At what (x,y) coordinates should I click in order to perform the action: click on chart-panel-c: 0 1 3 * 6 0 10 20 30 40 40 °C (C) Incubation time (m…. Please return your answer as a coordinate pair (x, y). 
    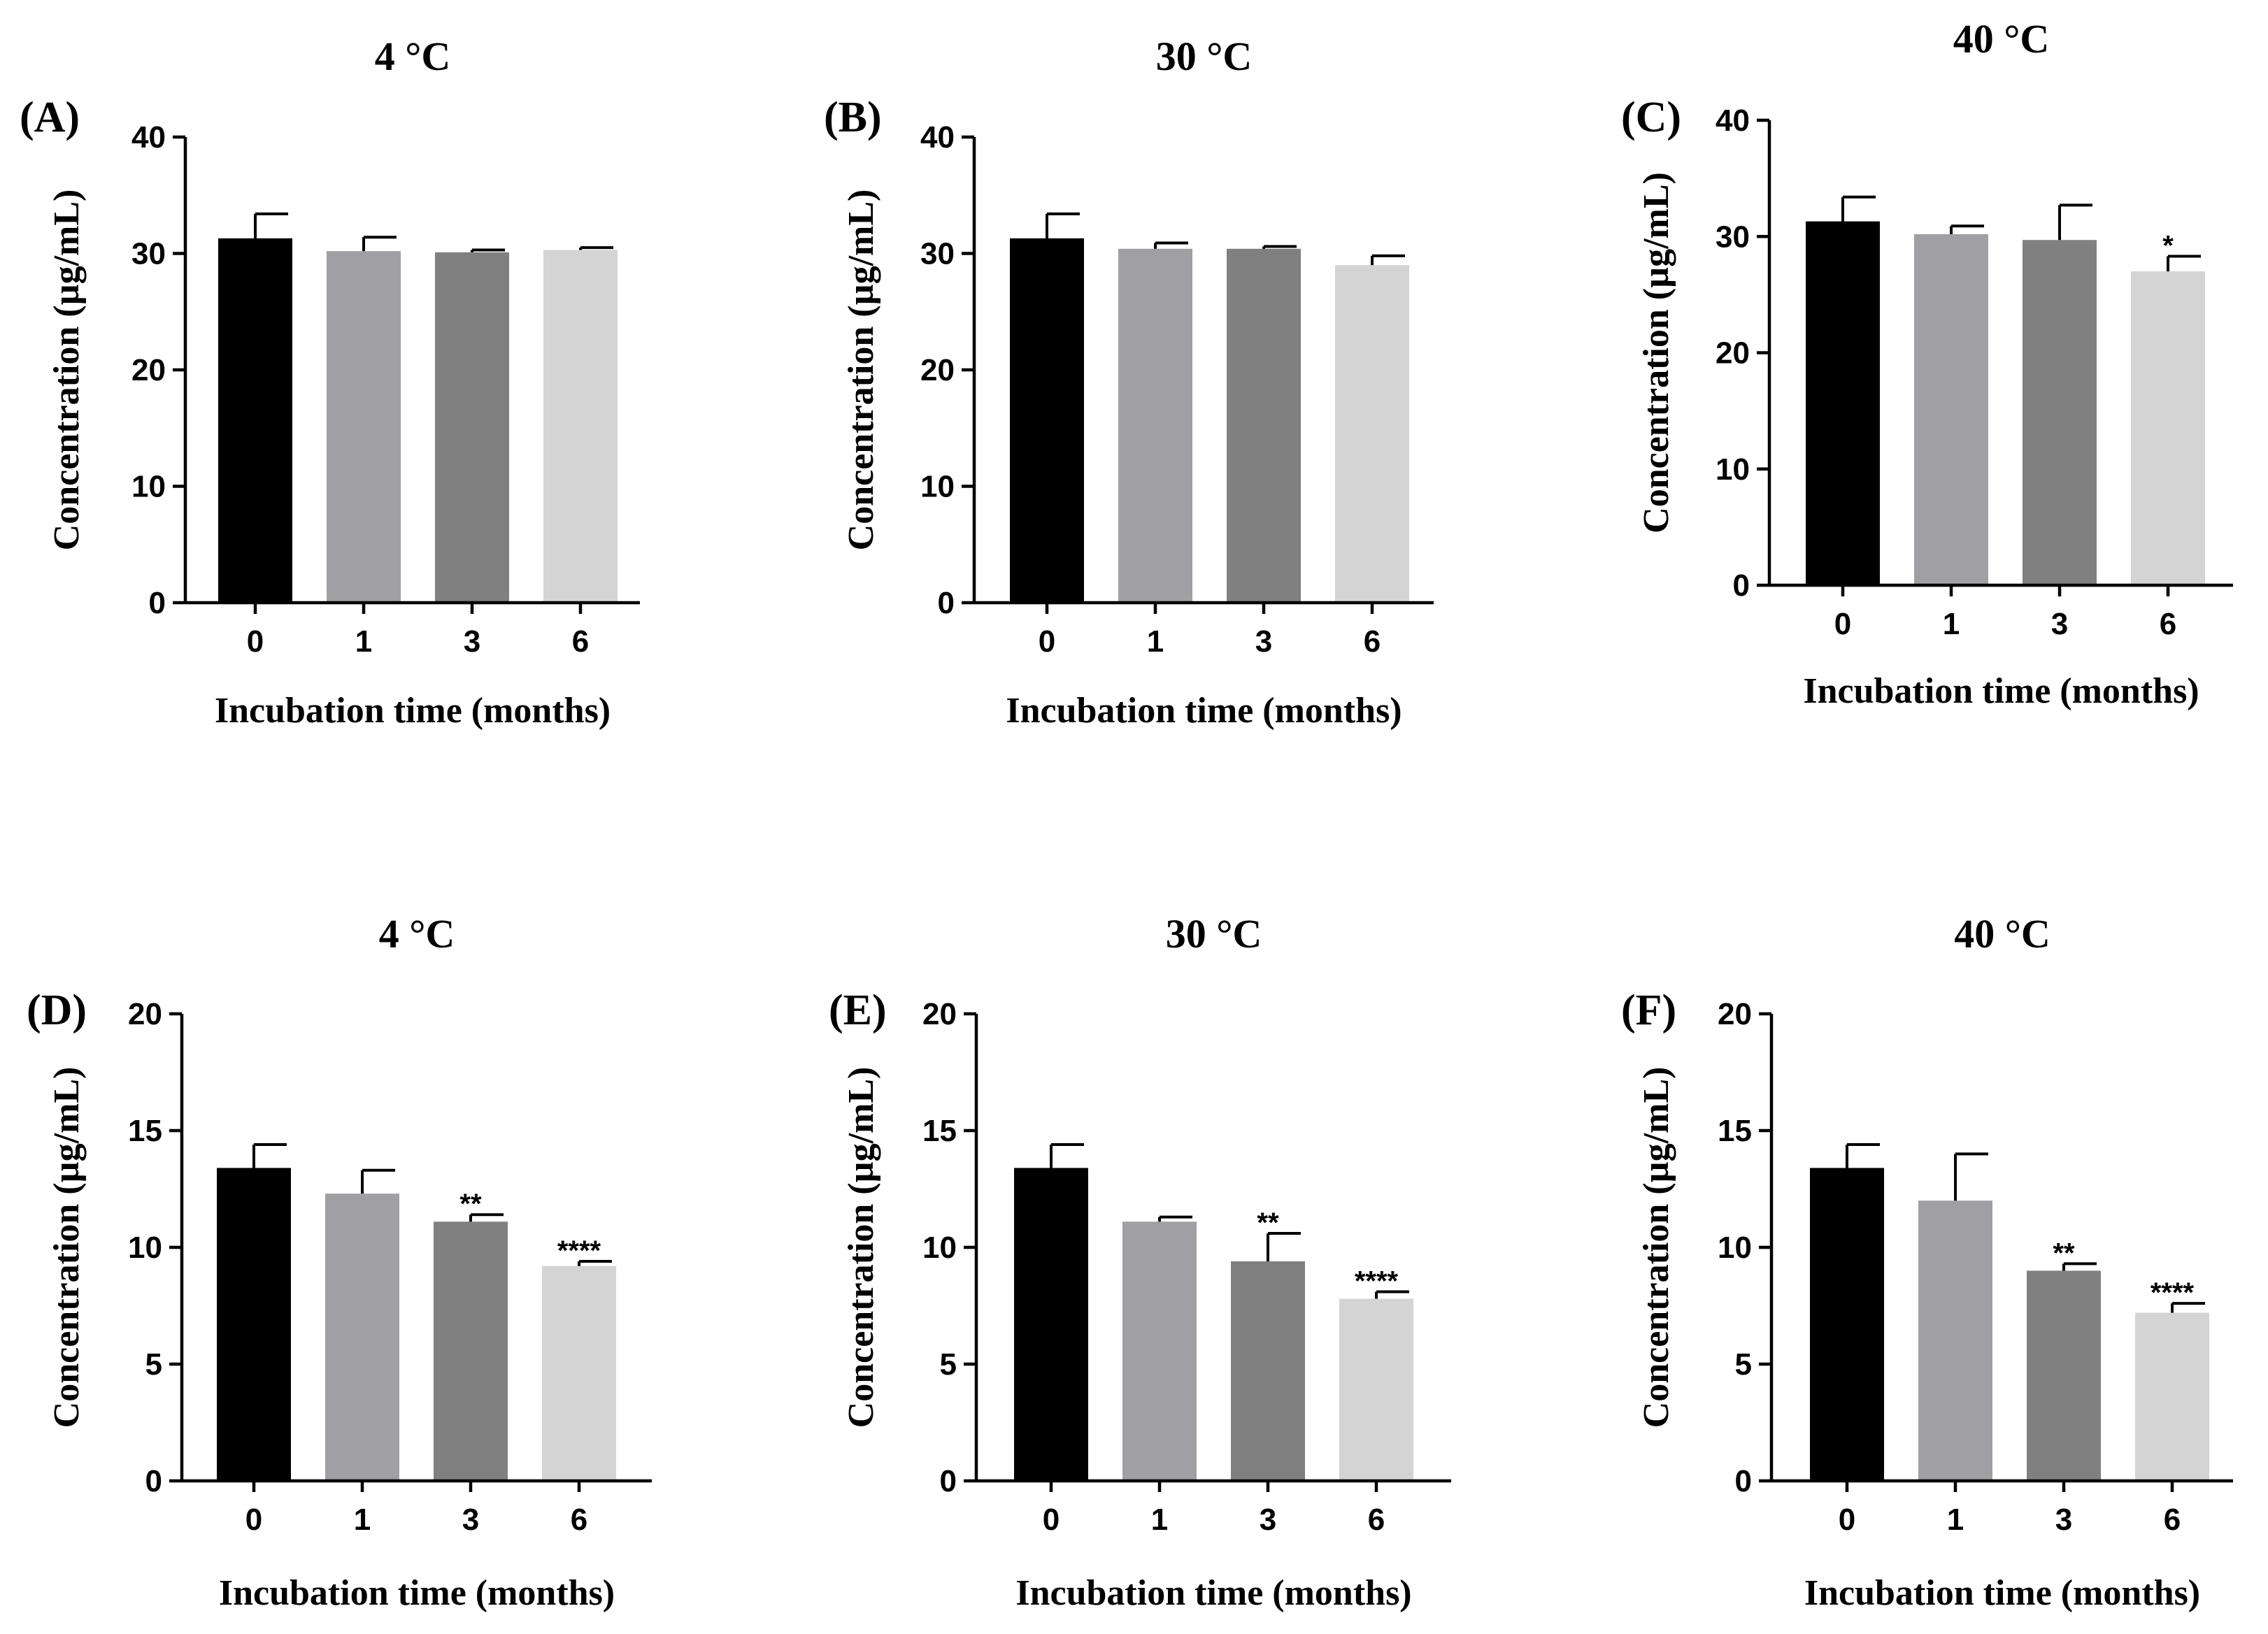
    Looking at the image, I should click on (1927, 364).